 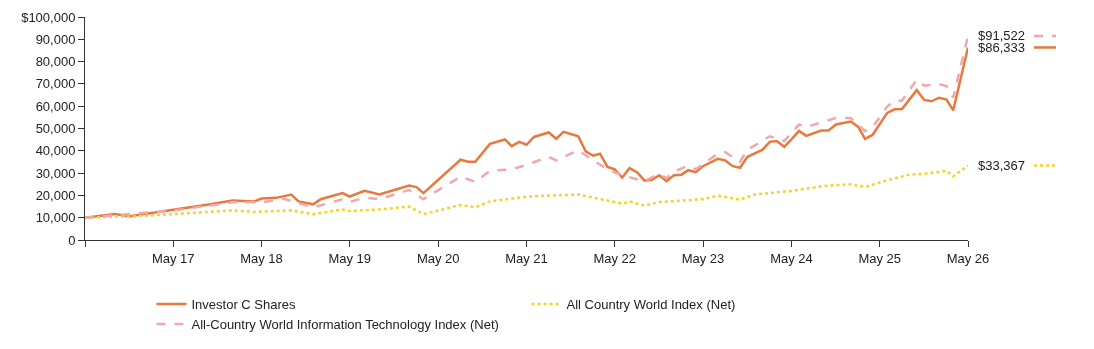 I want to click on x-tick-label: May 23, so click(x=703, y=258).